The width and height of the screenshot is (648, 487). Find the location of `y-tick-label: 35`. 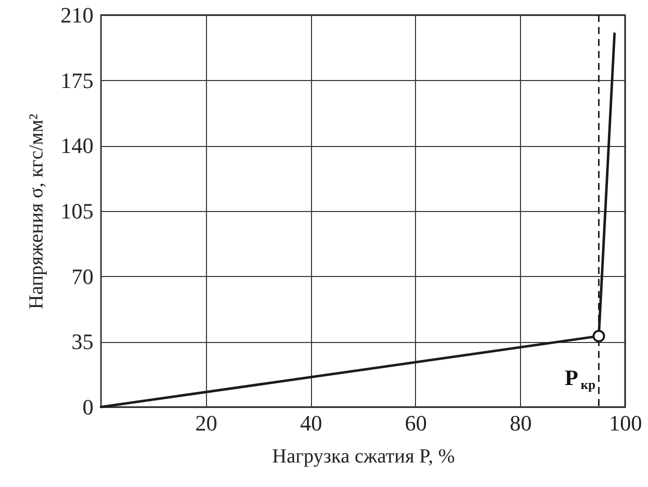

y-tick-label: 35 is located at coordinates (83, 341).